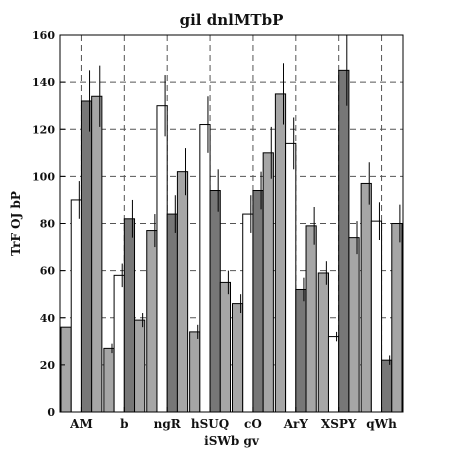  I want to click on category-label: b, so click(124, 424).